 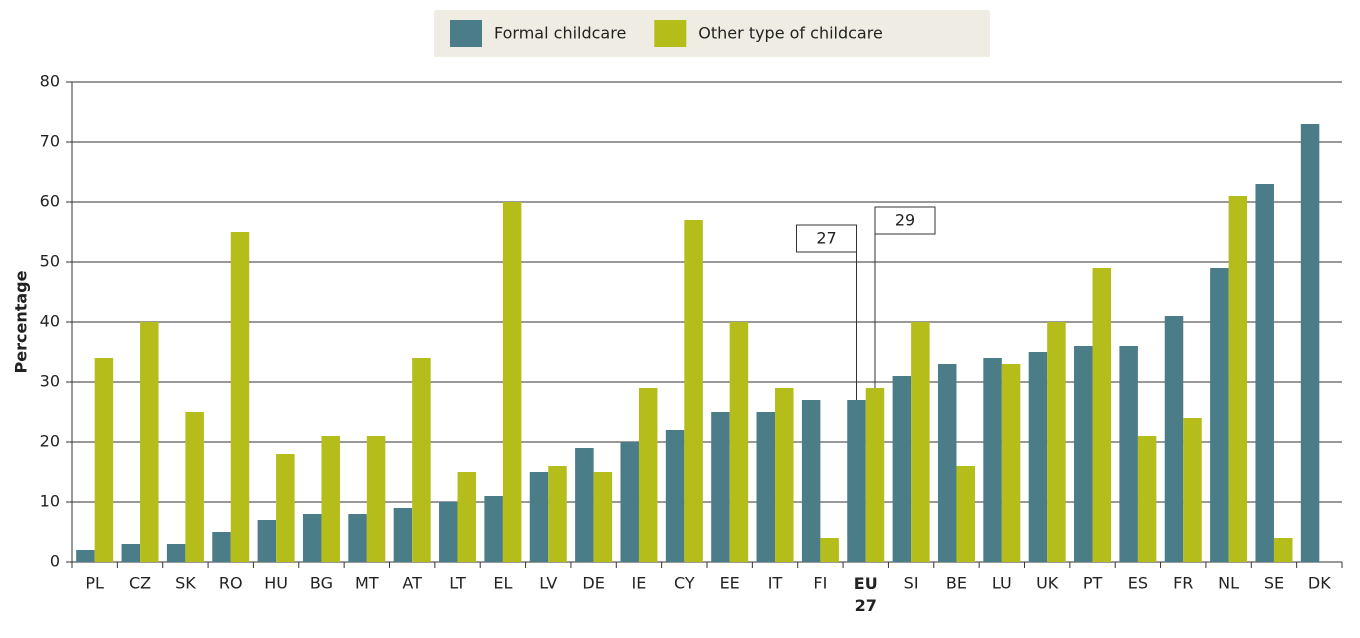 What do you see at coordinates (1183, 583) in the screenshot?
I see `x-tick-label: FR` at bounding box center [1183, 583].